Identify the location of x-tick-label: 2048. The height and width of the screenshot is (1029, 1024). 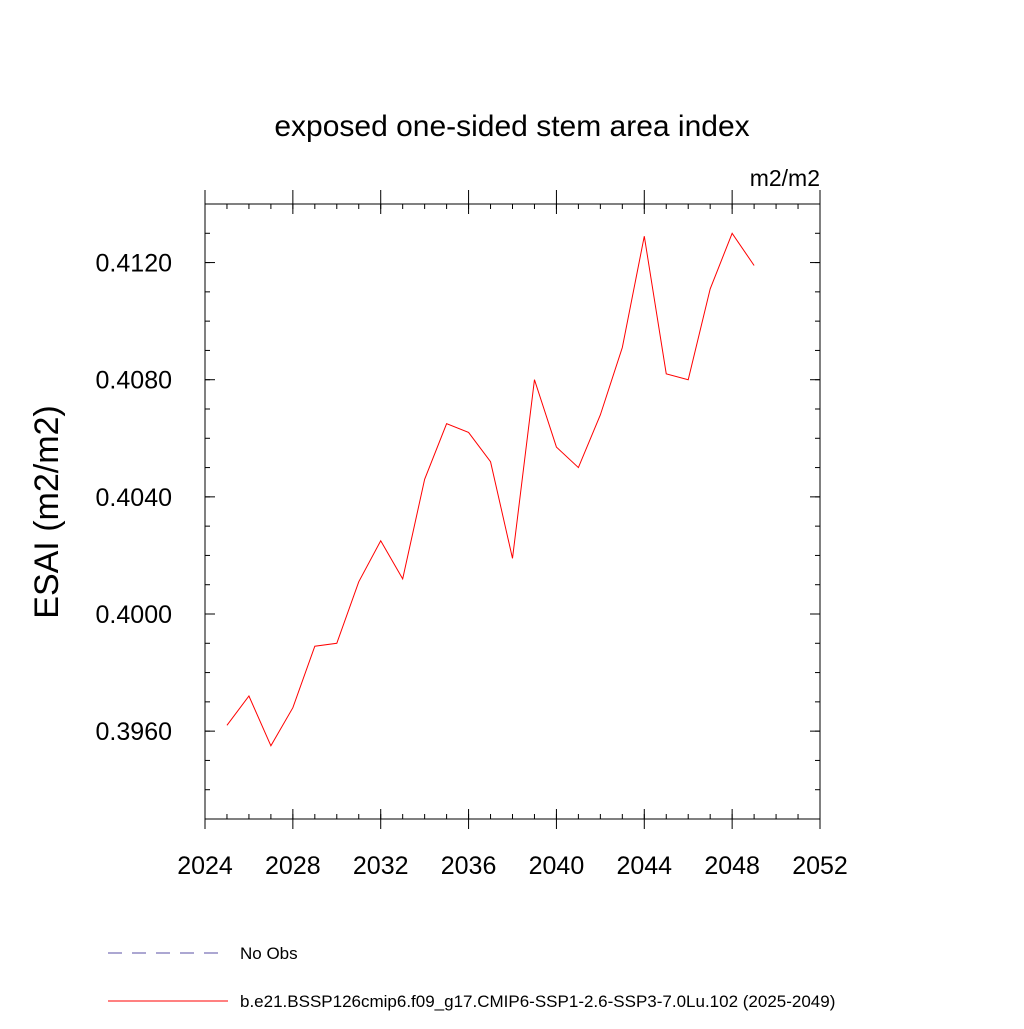
(732, 866).